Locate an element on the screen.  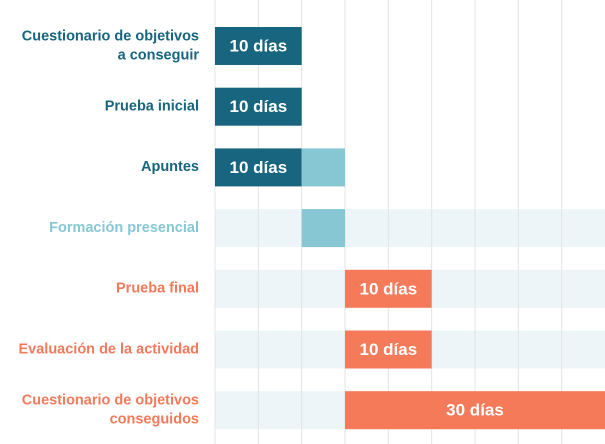
bar-label: 30 días is located at coordinates (475, 410).